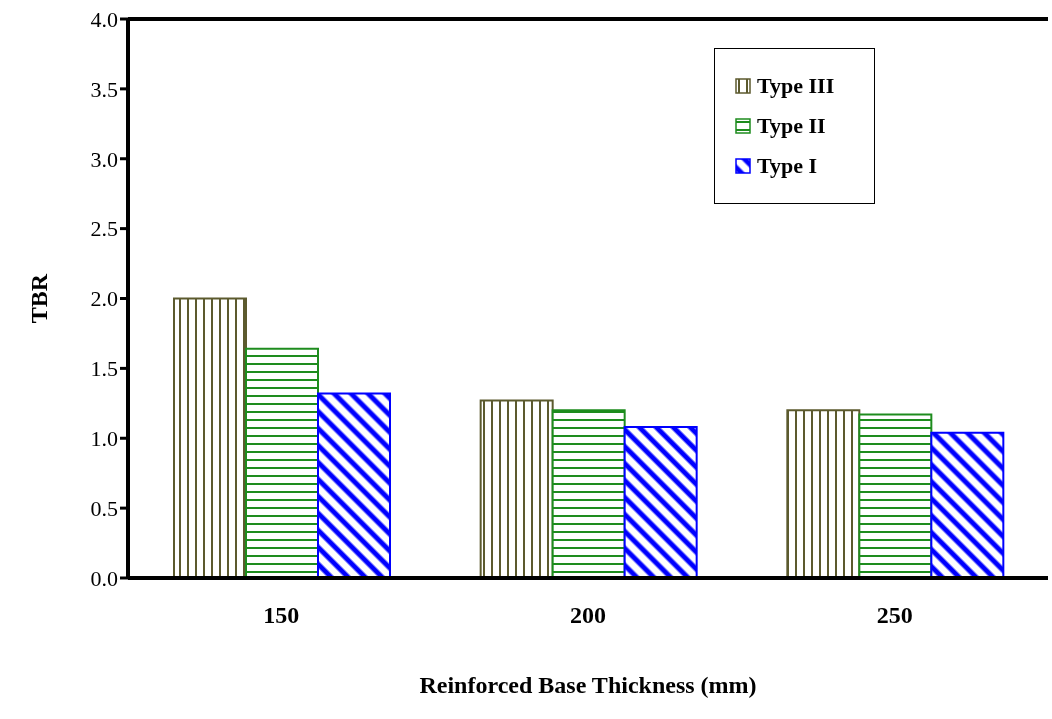 Image resolution: width=1052 pixels, height=719 pixels. What do you see at coordinates (104, 578) in the screenshot?
I see `y-tick-label: 0.0` at bounding box center [104, 578].